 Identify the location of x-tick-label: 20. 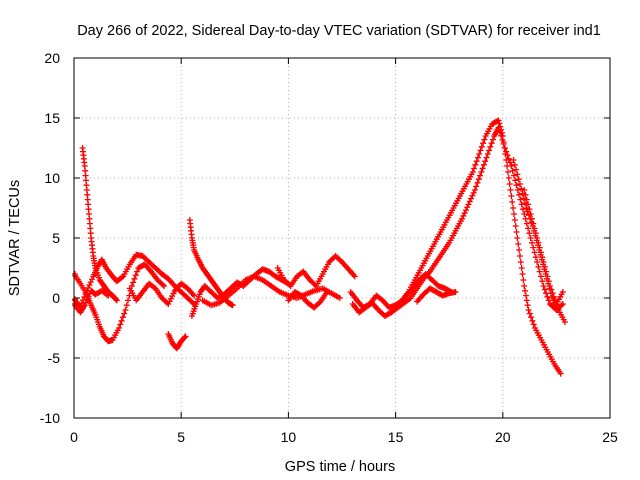
(503, 437).